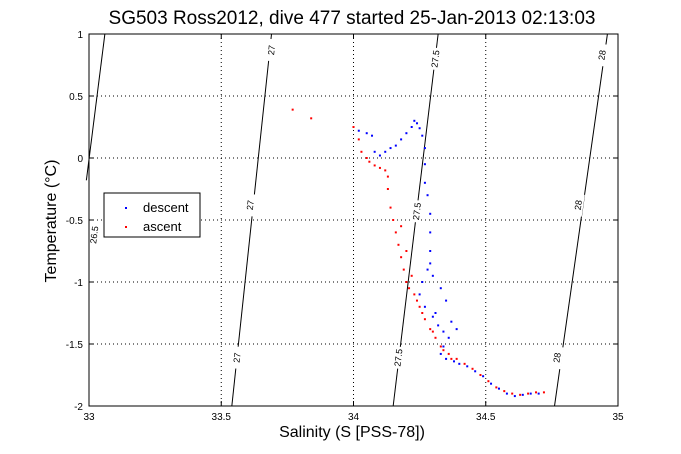 The height and width of the screenshot is (454, 681). What do you see at coordinates (75, 345) in the screenshot?
I see `y-tick-label: -1.5` at bounding box center [75, 345].